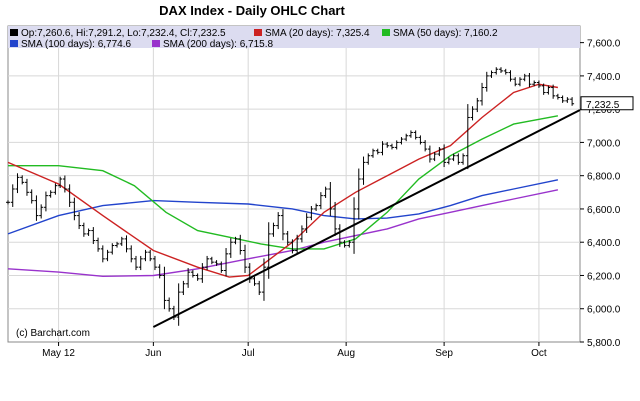  What do you see at coordinates (14, 32) in the screenshot?
I see `legend-swatch-ohlc` at bounding box center [14, 32].